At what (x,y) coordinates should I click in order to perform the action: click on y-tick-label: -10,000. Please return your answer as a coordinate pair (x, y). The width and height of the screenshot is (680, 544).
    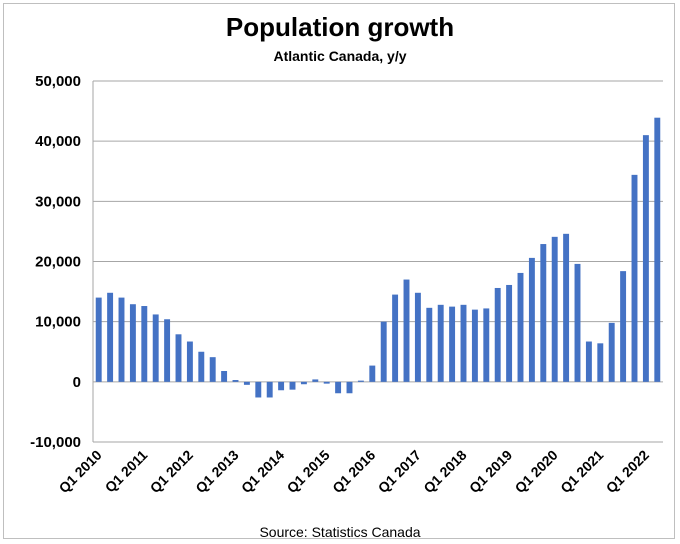
    Looking at the image, I should click on (55, 442).